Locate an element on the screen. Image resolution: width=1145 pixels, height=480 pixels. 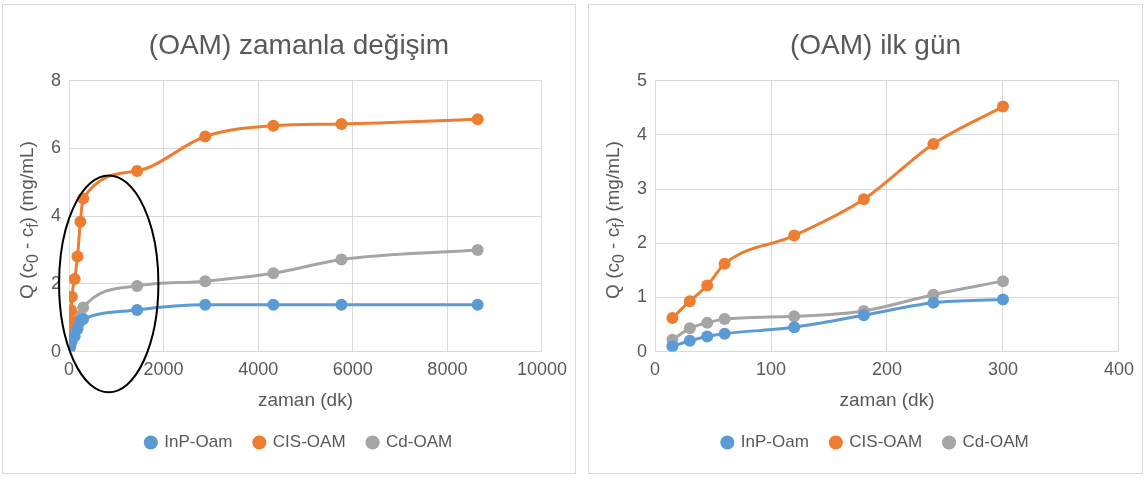
y-tick-label: 8 is located at coordinates (56, 79).